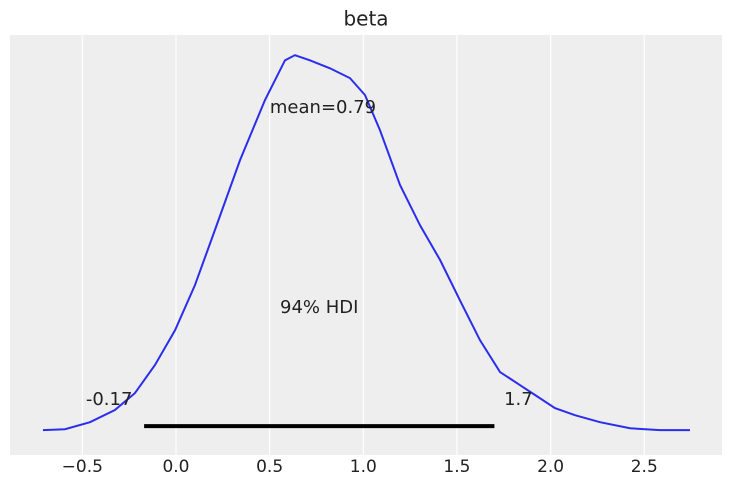 The image size is (731, 491). Describe the element at coordinates (109, 399) in the screenshot. I see `hdi-low-label: -0.17` at that location.